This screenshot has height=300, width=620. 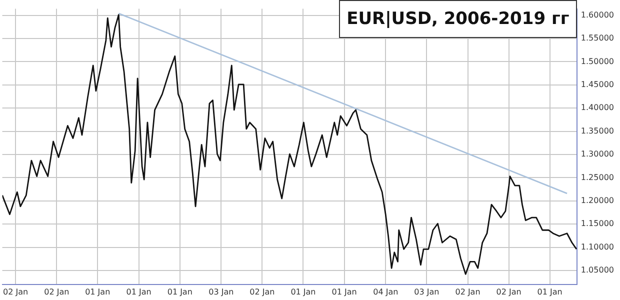 What do you see at coordinates (597, 38) in the screenshot?
I see `y-tick-label: 1.55000` at bounding box center [597, 38].